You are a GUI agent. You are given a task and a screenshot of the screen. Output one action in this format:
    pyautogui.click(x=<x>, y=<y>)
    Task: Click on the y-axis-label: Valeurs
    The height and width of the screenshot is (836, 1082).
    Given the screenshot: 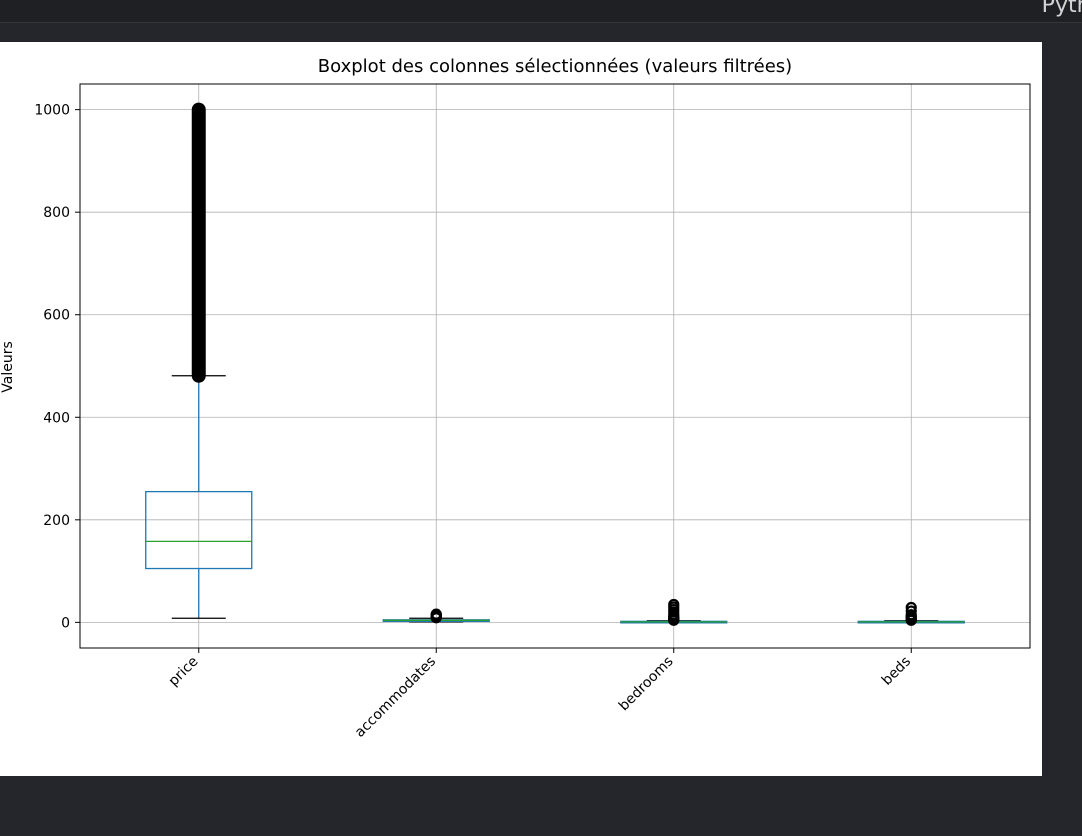 What is the action you would take?
    pyautogui.click(x=8, y=367)
    